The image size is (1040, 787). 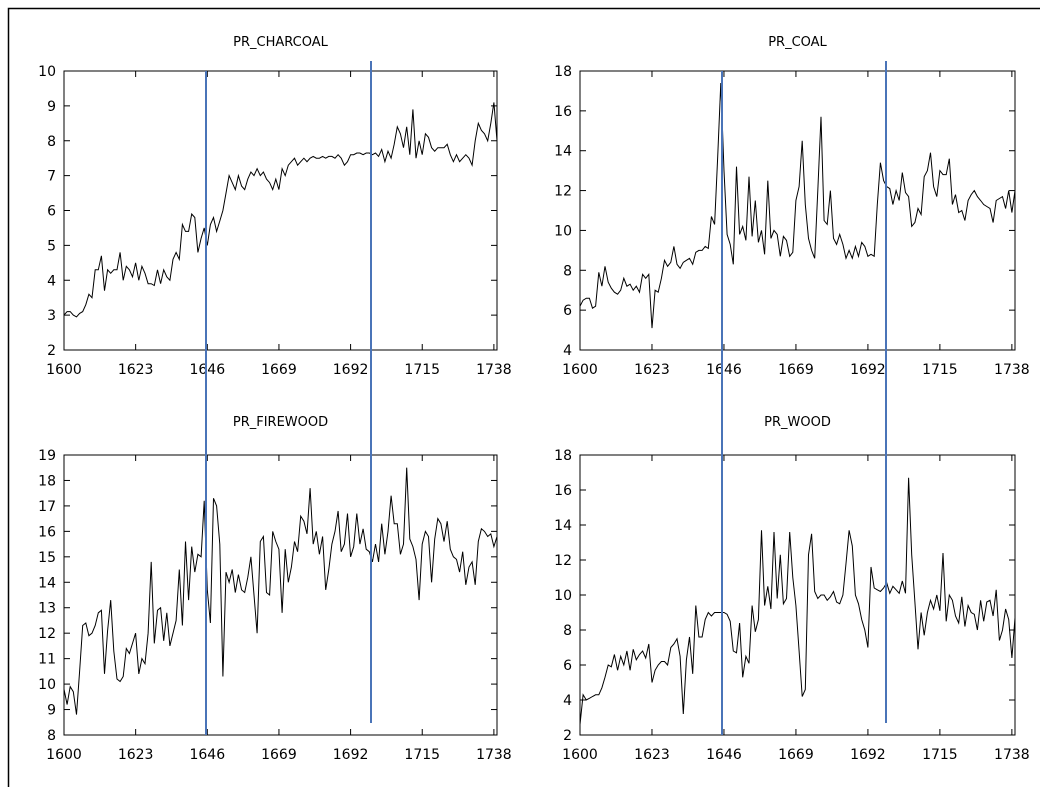 I want to click on y-tick-label: 19, so click(x=47, y=456).